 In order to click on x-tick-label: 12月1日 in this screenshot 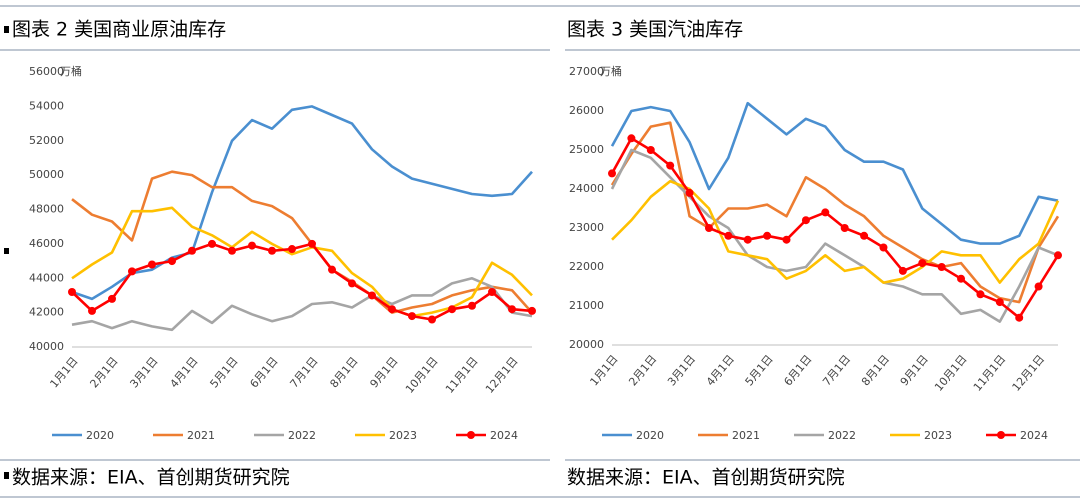, I will do `click(1029, 373)`.